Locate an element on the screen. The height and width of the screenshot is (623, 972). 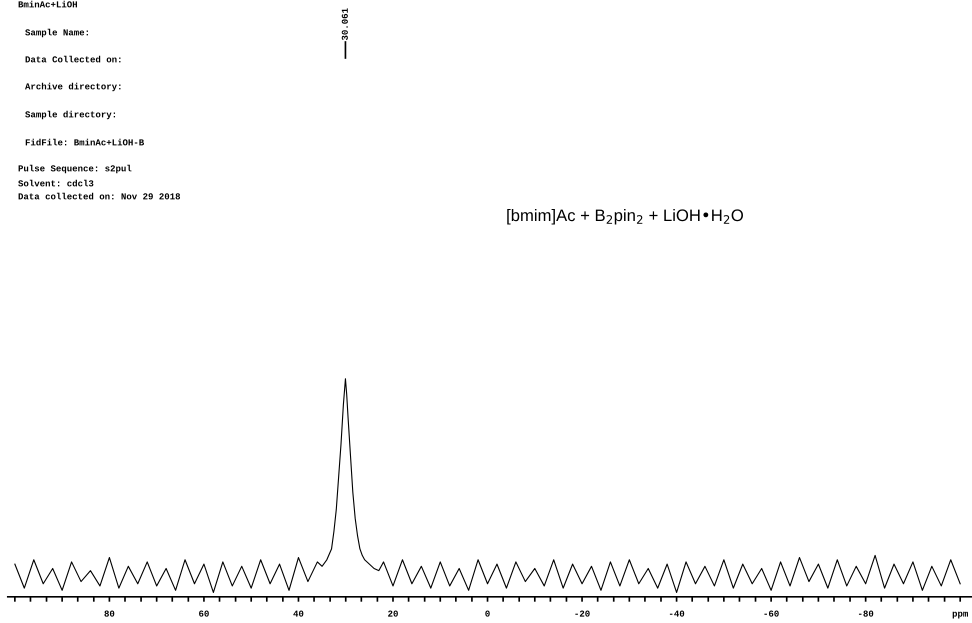
text: Sample Name: is located at coordinates (56, 33).